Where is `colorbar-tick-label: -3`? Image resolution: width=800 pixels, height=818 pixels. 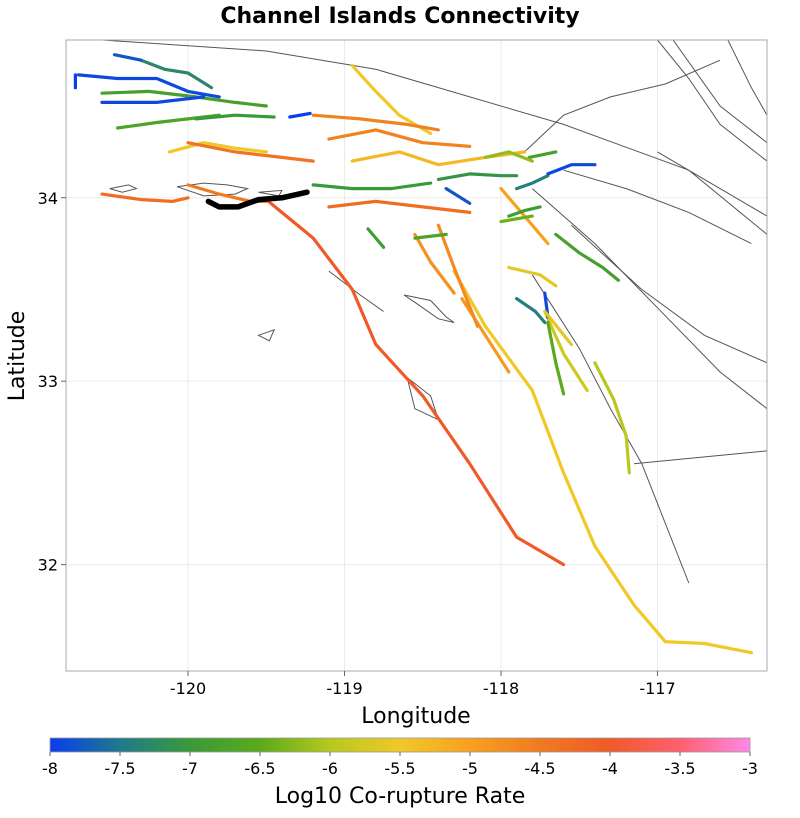 colorbar-tick-label: -3 is located at coordinates (750, 768).